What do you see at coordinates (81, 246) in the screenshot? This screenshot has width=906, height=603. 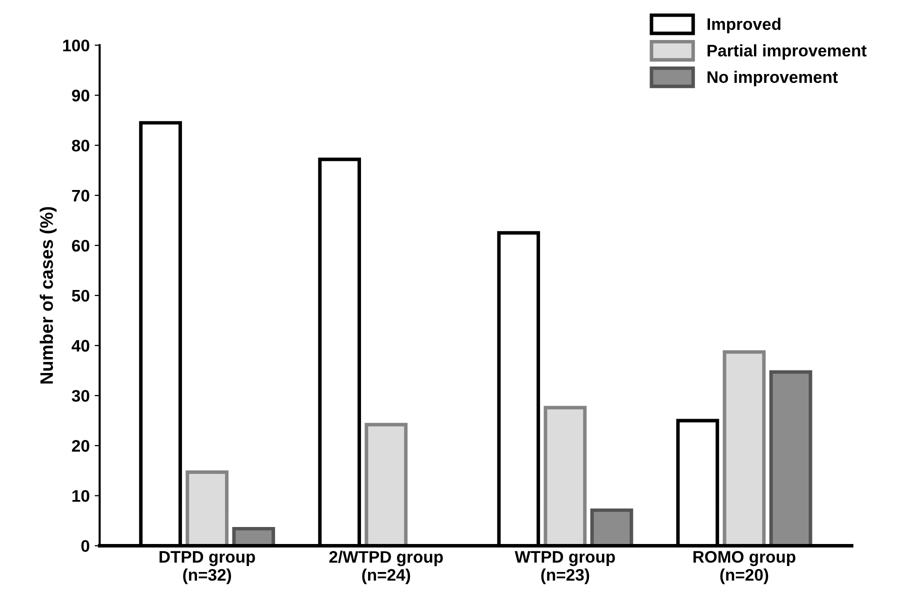 I see `y-tick-label: 60` at bounding box center [81, 246].